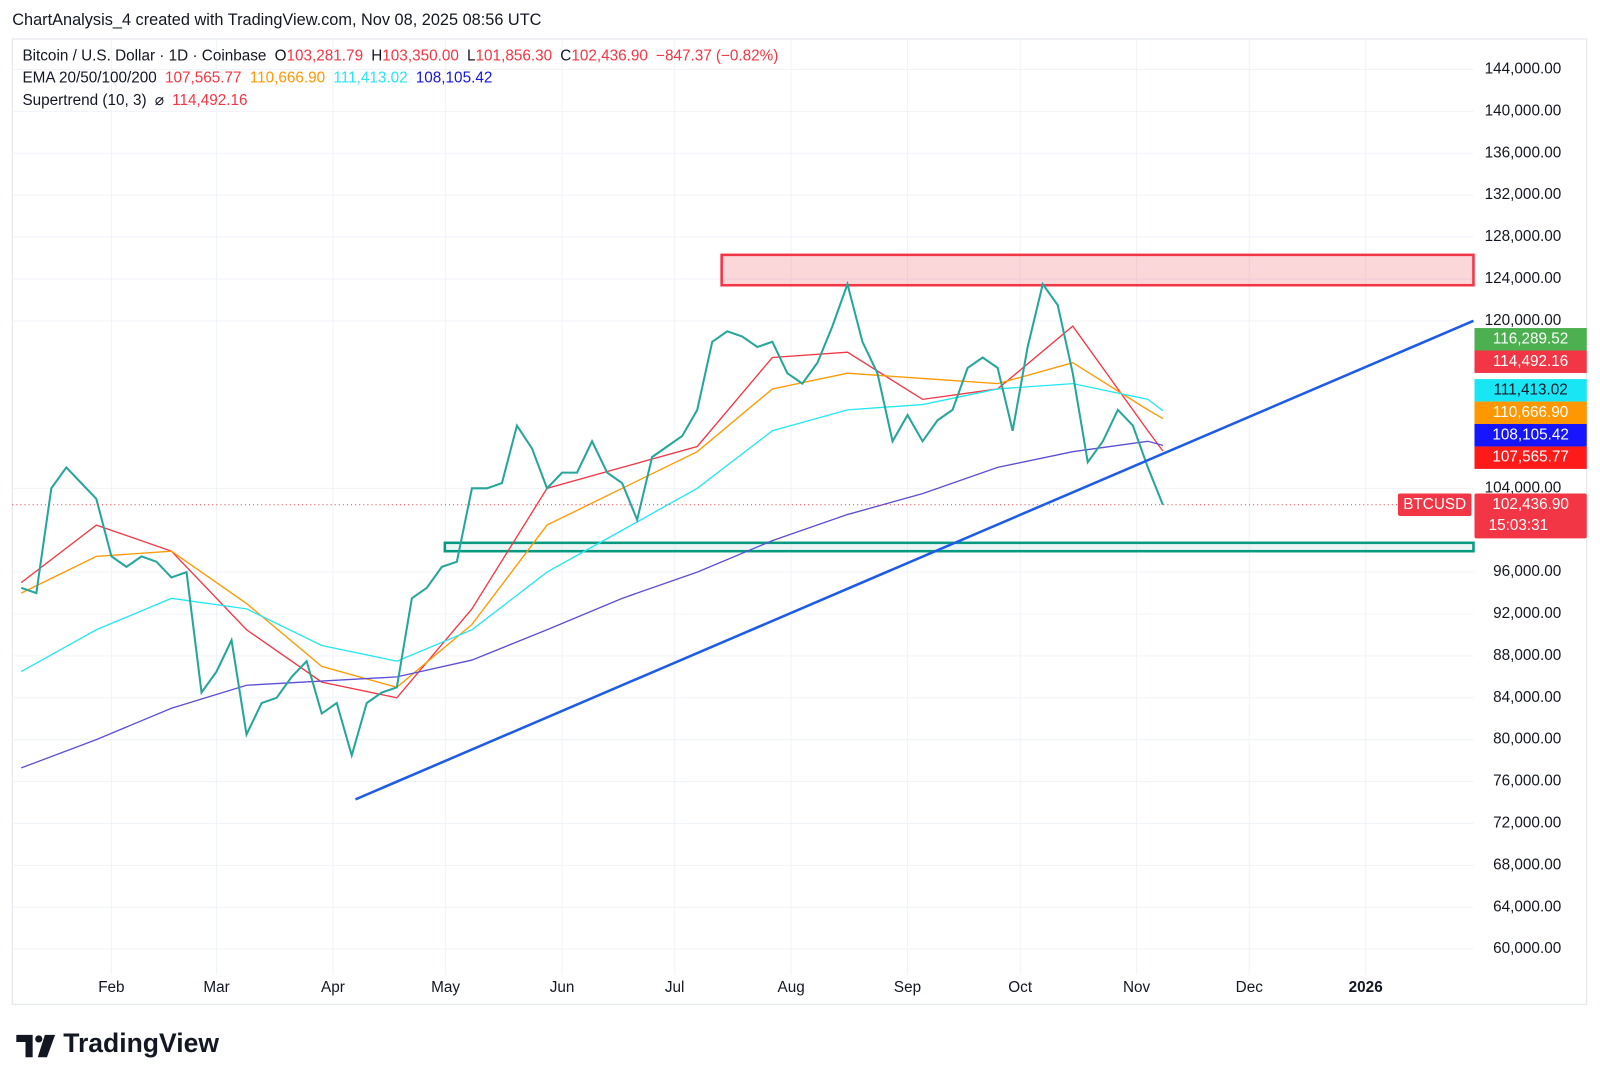 The width and height of the screenshot is (1600, 1084). What do you see at coordinates (1523, 236) in the screenshot?
I see `y-tick-label: 128,000.00` at bounding box center [1523, 236].